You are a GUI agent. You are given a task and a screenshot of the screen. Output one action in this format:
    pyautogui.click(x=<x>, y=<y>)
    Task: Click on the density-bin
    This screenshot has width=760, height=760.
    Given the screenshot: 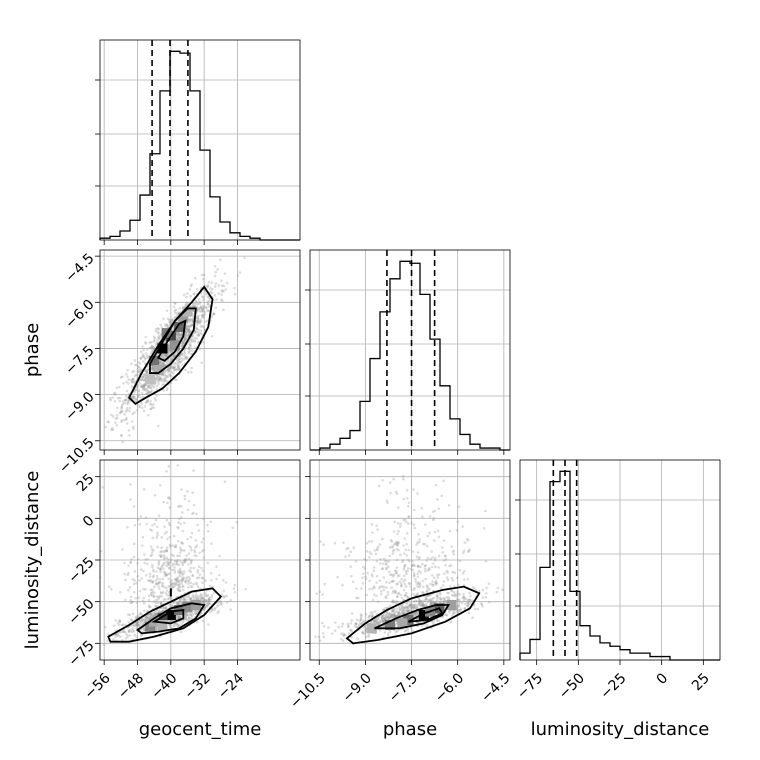 What is the action you would take?
    pyautogui.click(x=451, y=605)
    